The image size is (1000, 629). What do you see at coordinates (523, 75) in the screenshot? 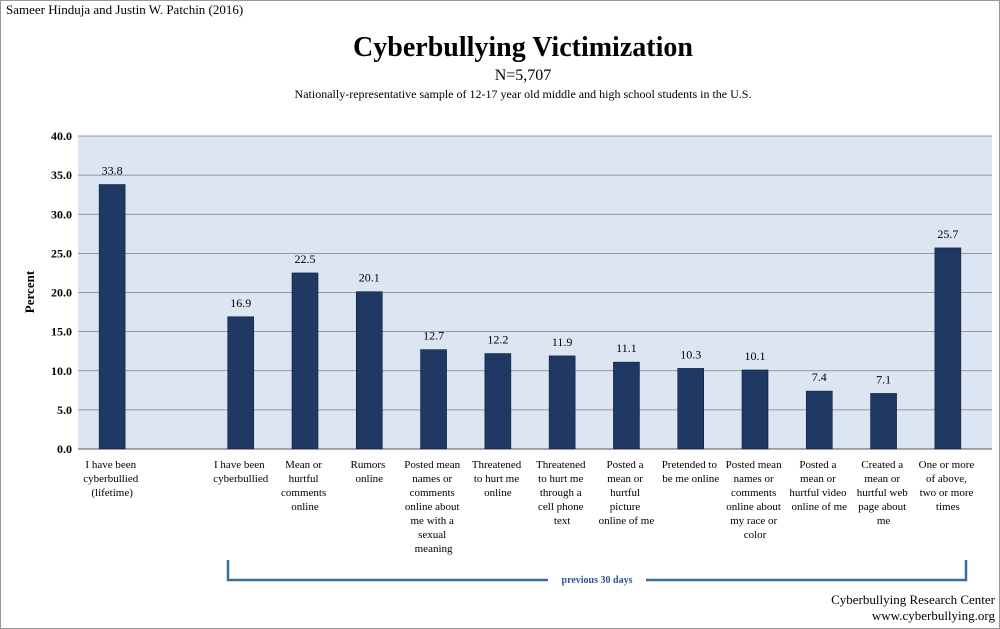
I see `sample-size: N=5,707` at bounding box center [523, 75].